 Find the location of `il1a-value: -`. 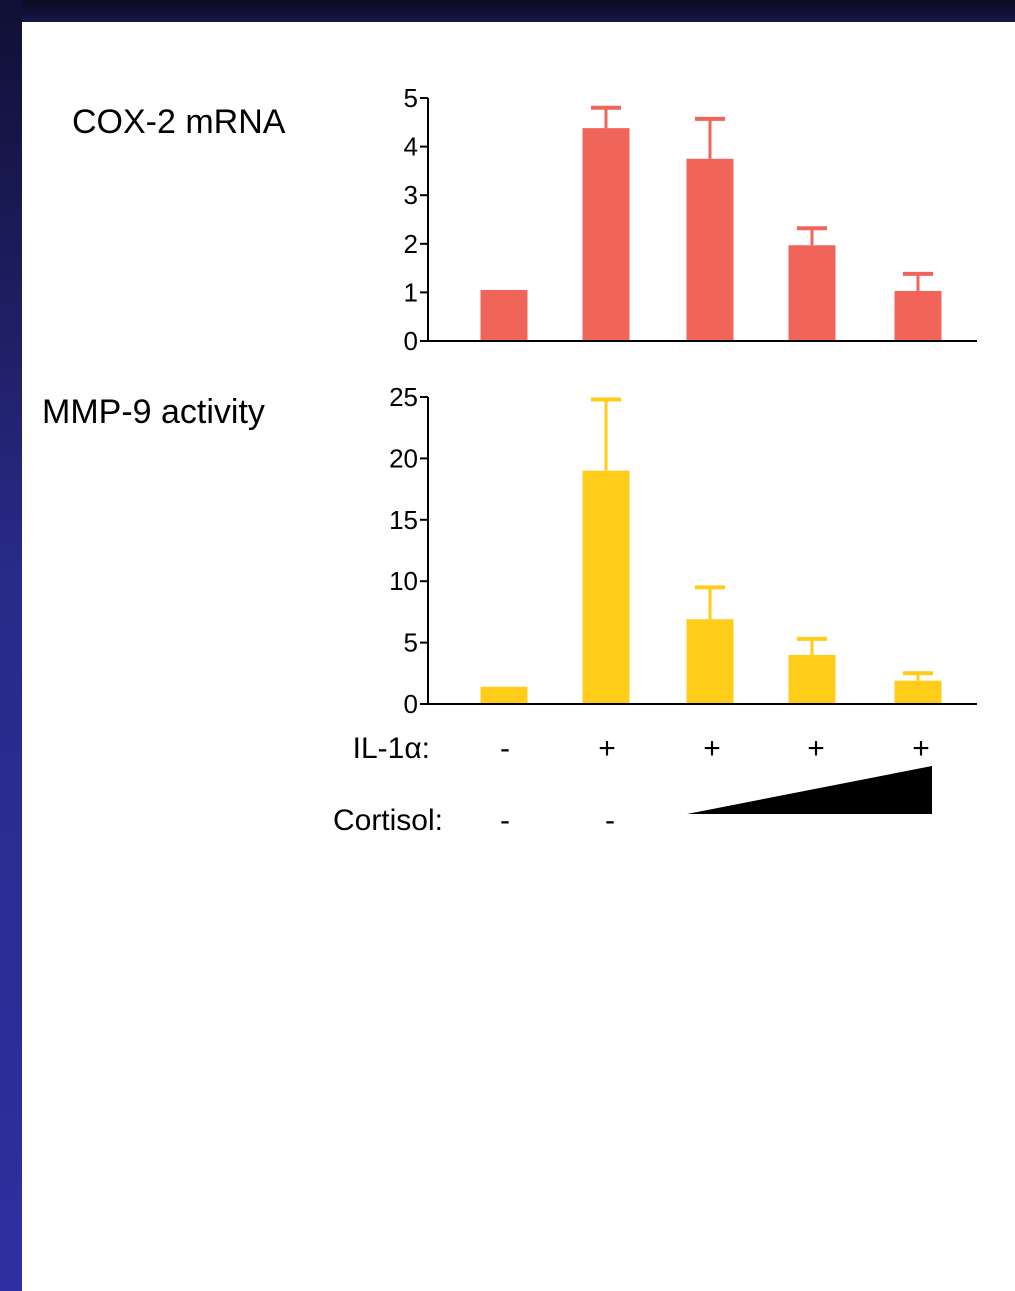

il1a-value: - is located at coordinates (505, 748).